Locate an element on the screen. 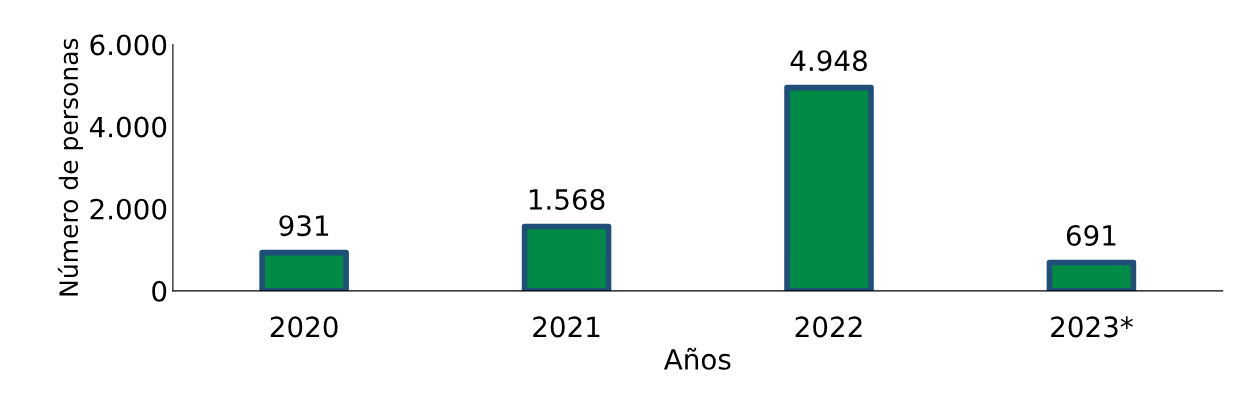 The image size is (1235, 404). y-axis-title: Número de personas is located at coordinates (70, 167).